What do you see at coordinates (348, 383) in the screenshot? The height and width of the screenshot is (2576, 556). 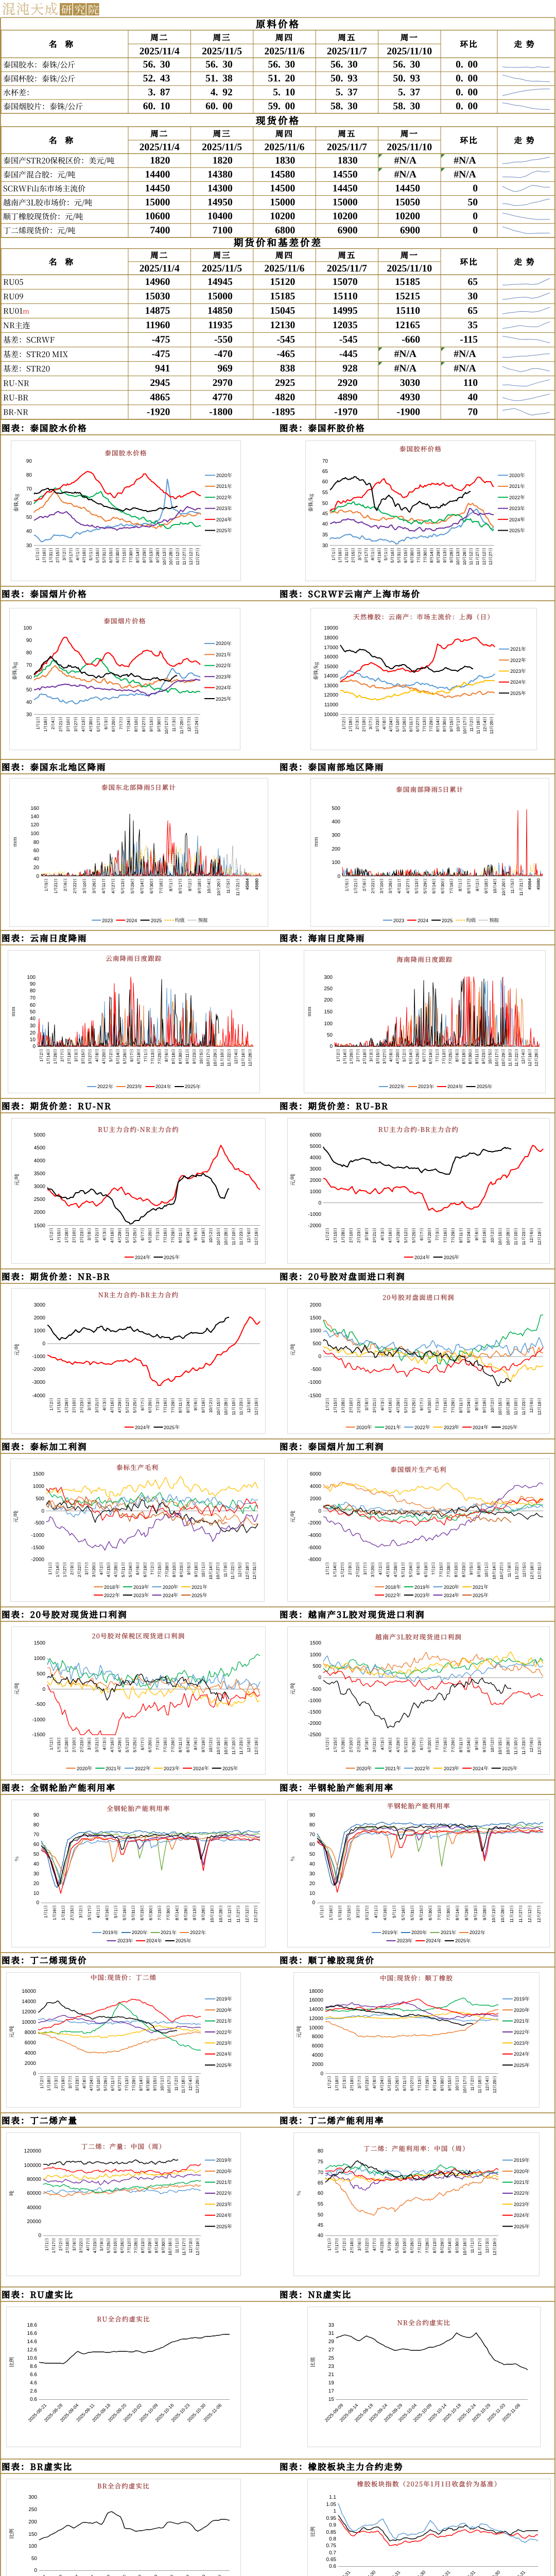 I see `svg-text: 2920` at bounding box center [348, 383].